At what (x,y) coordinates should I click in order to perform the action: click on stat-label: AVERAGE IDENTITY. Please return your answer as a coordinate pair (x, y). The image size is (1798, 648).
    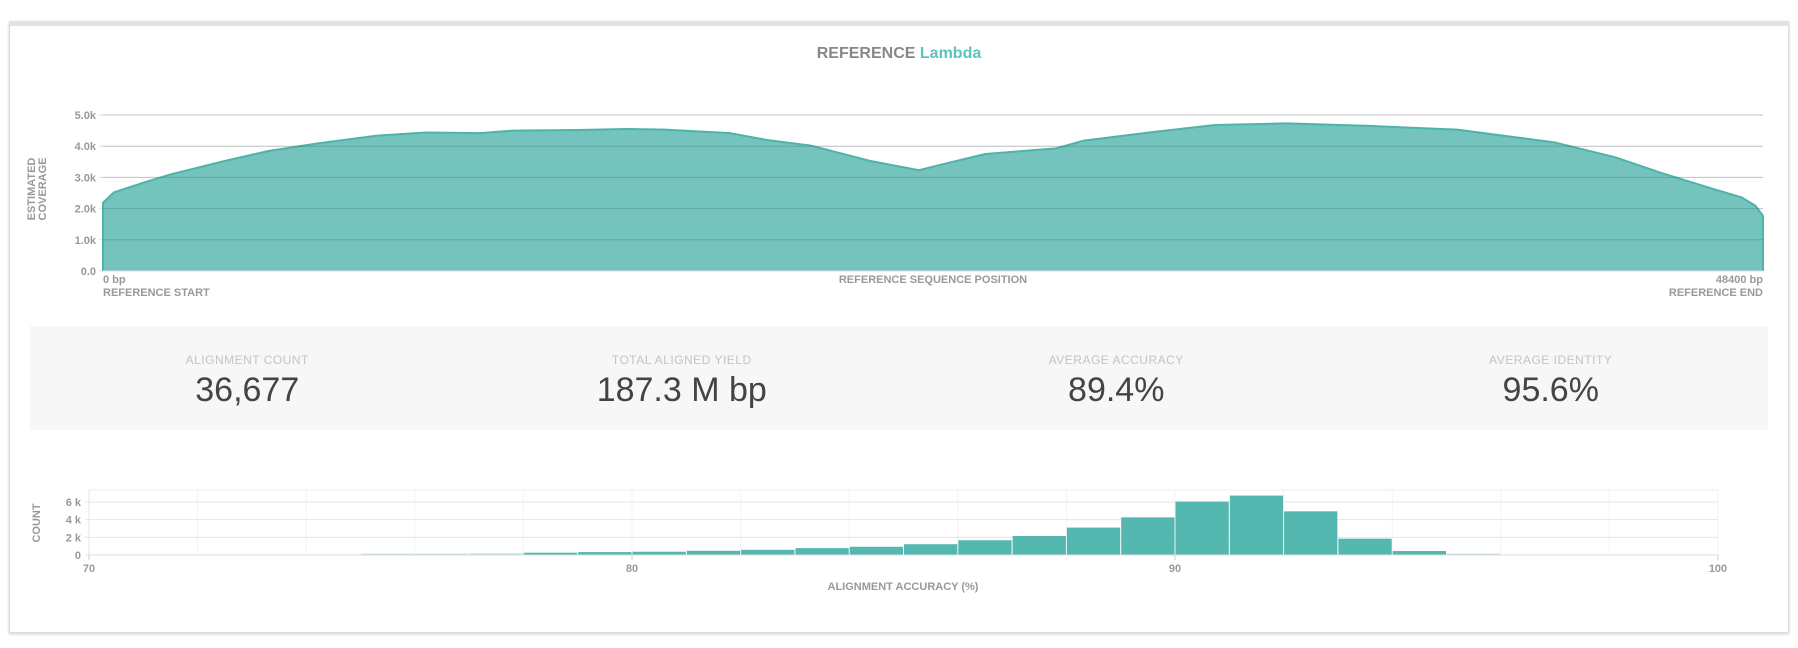
    Looking at the image, I should click on (1551, 360).